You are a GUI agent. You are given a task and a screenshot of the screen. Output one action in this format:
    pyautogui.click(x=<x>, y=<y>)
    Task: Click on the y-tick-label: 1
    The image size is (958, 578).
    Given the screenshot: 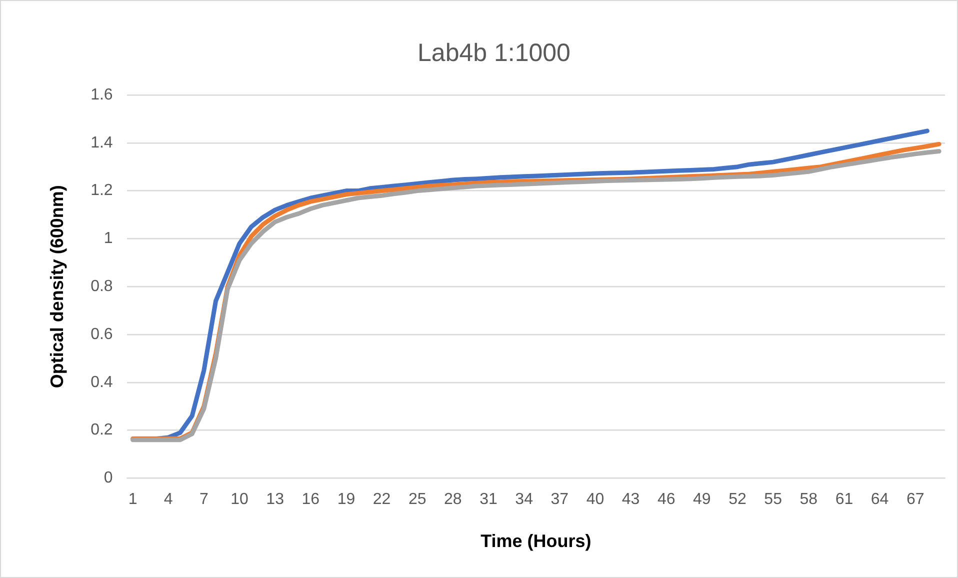 What is the action you would take?
    pyautogui.click(x=108, y=239)
    